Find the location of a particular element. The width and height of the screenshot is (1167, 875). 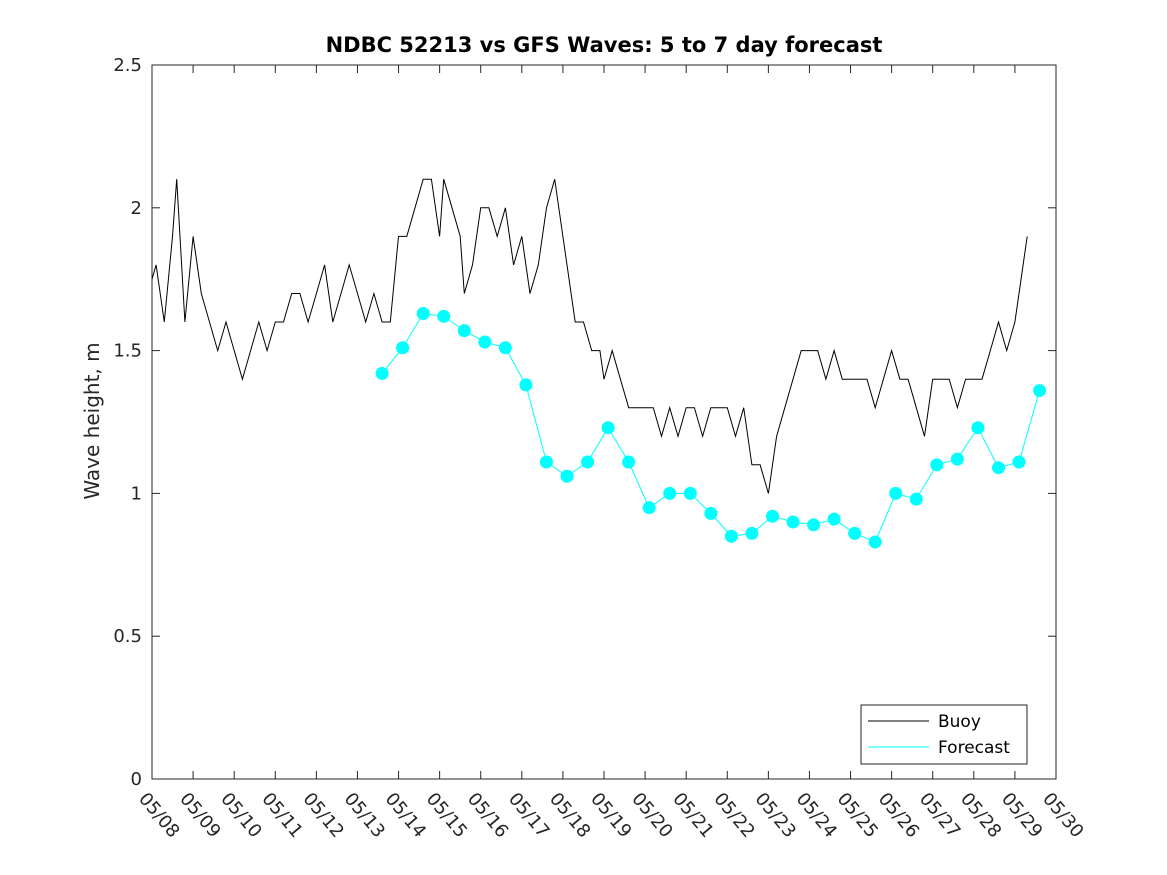

legend-label-forecast: Forecast is located at coordinates (974, 748).